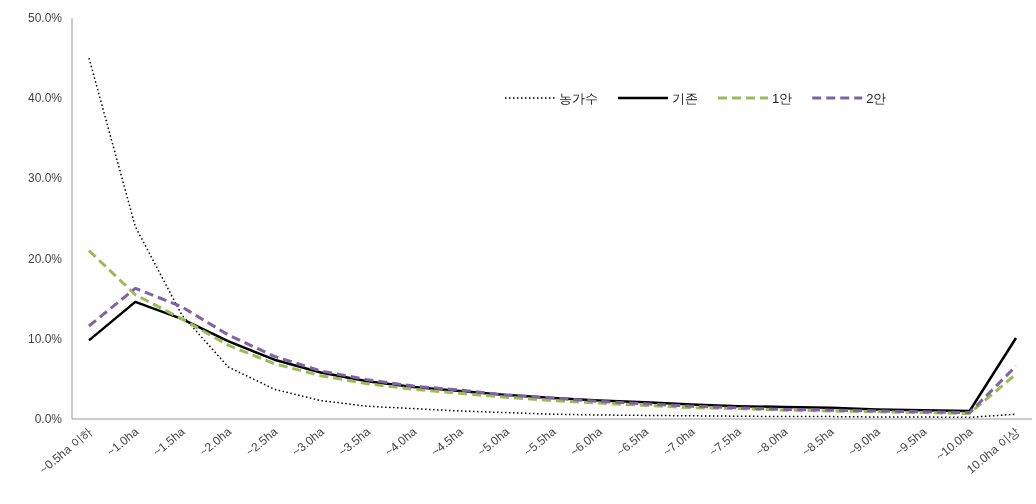 The height and width of the screenshot is (504, 1036). What do you see at coordinates (45, 178) in the screenshot?
I see `y-tick-label: 30.0%` at bounding box center [45, 178].